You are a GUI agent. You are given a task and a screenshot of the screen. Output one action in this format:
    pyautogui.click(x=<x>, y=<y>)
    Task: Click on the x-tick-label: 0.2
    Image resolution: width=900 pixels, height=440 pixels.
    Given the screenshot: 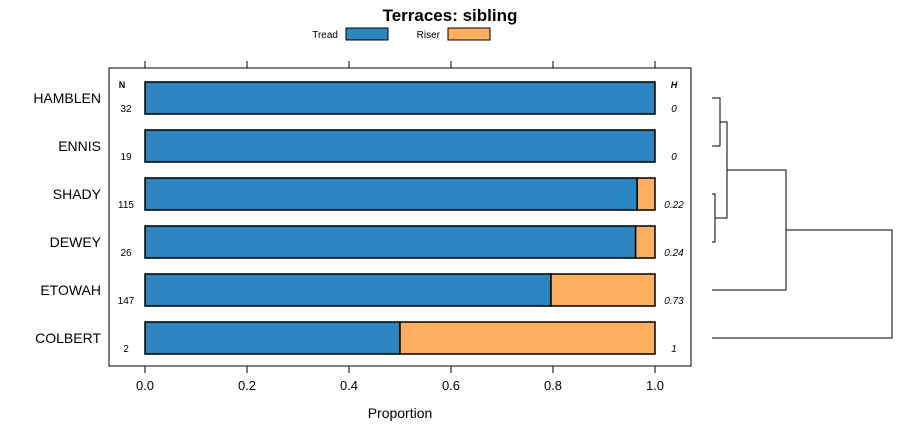 What is the action you would take?
    pyautogui.click(x=247, y=385)
    